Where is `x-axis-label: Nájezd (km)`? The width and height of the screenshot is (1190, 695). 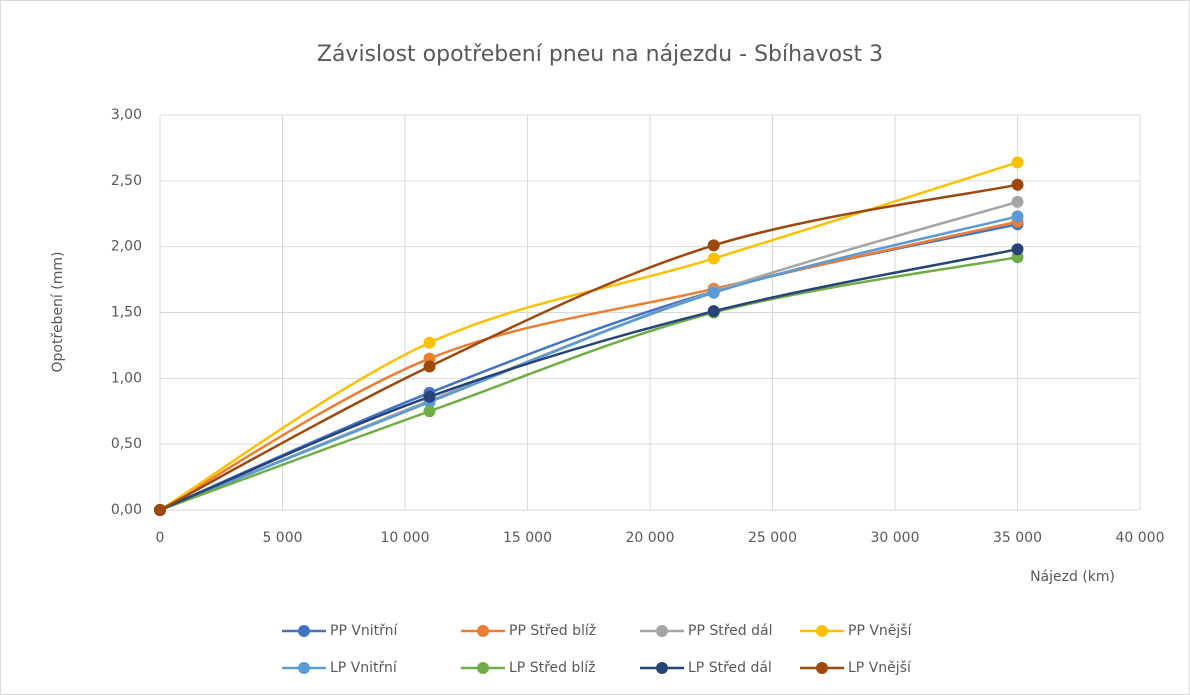
x-axis-label: Nájezd (km) is located at coordinates (1072, 577).